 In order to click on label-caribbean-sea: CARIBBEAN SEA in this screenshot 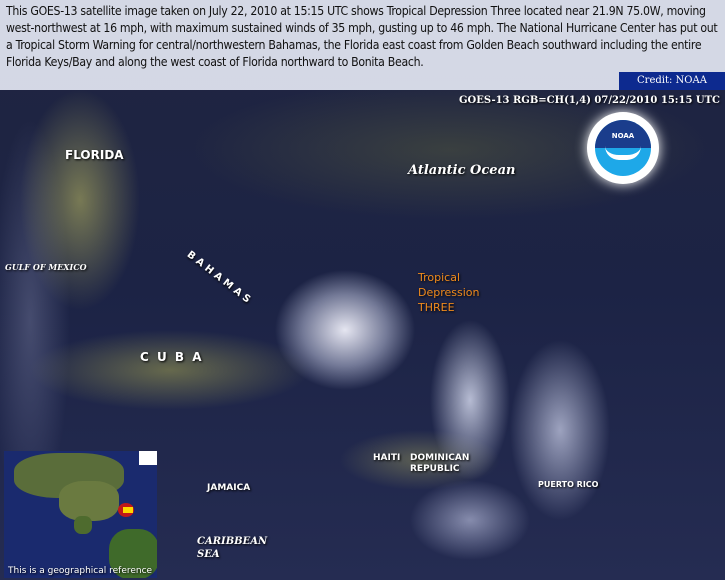, I will do `click(232, 548)`.